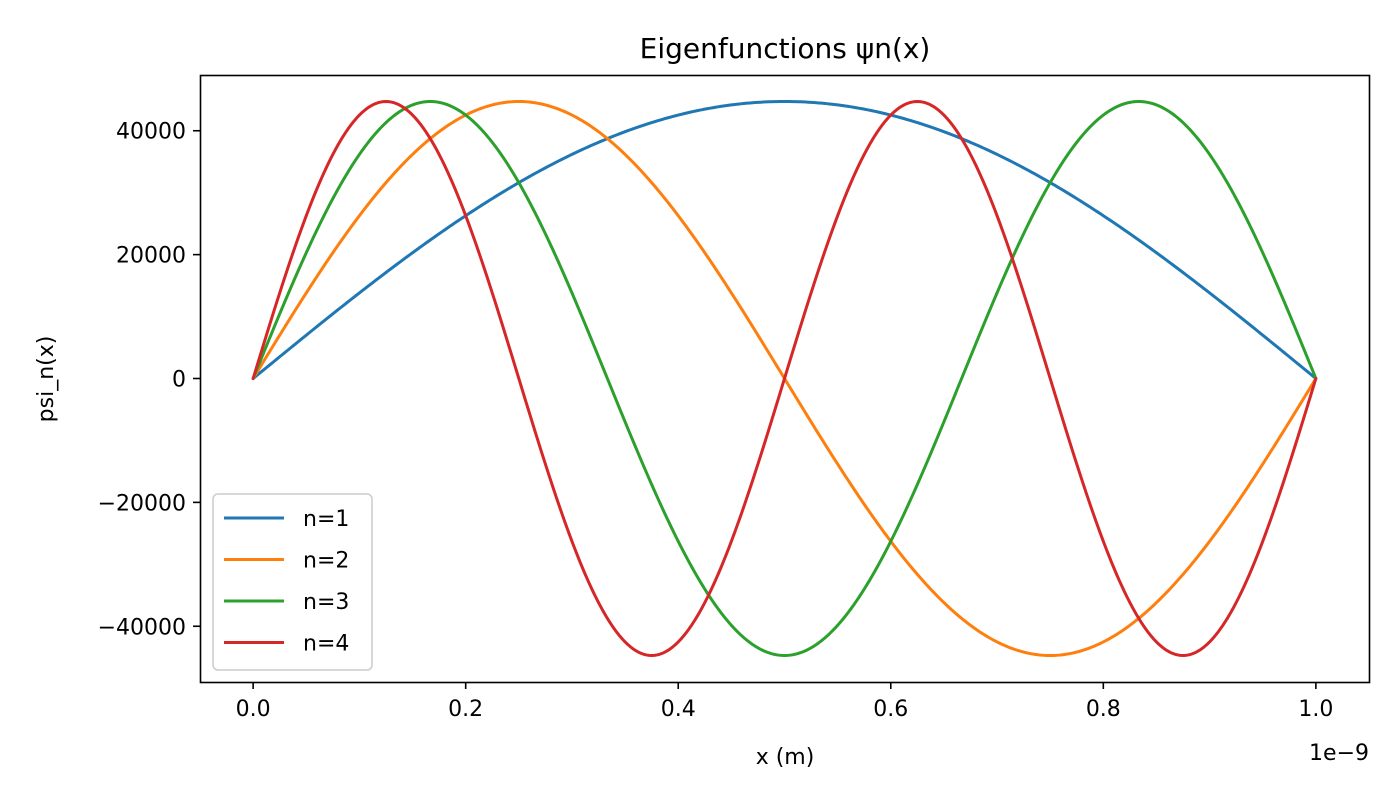  Describe the element at coordinates (784, 702) in the screenshot. I see `x-axis-ticks: 0.0 0.2 0.4 0.6 0.8 1.0` at that location.